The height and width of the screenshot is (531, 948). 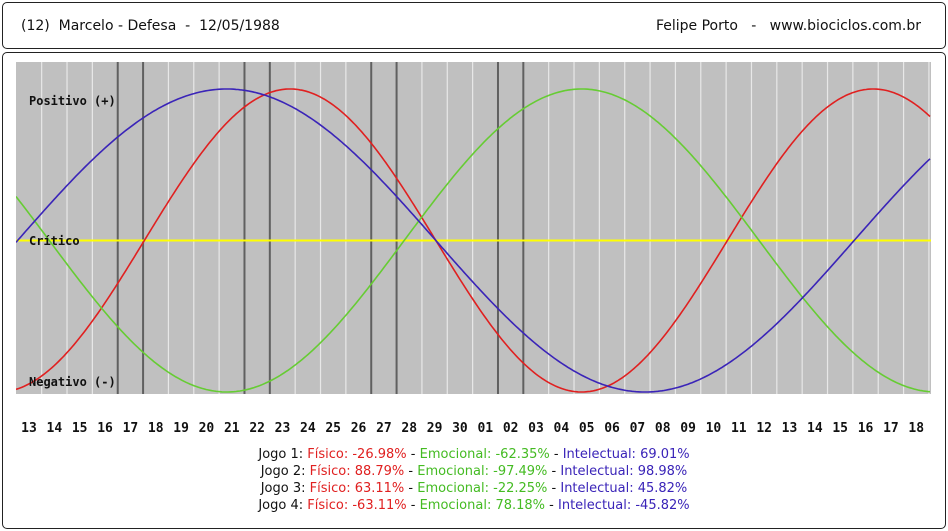 What do you see at coordinates (484, 454) in the screenshot?
I see `emocional-value: Emocional: -62.35%` at bounding box center [484, 454].